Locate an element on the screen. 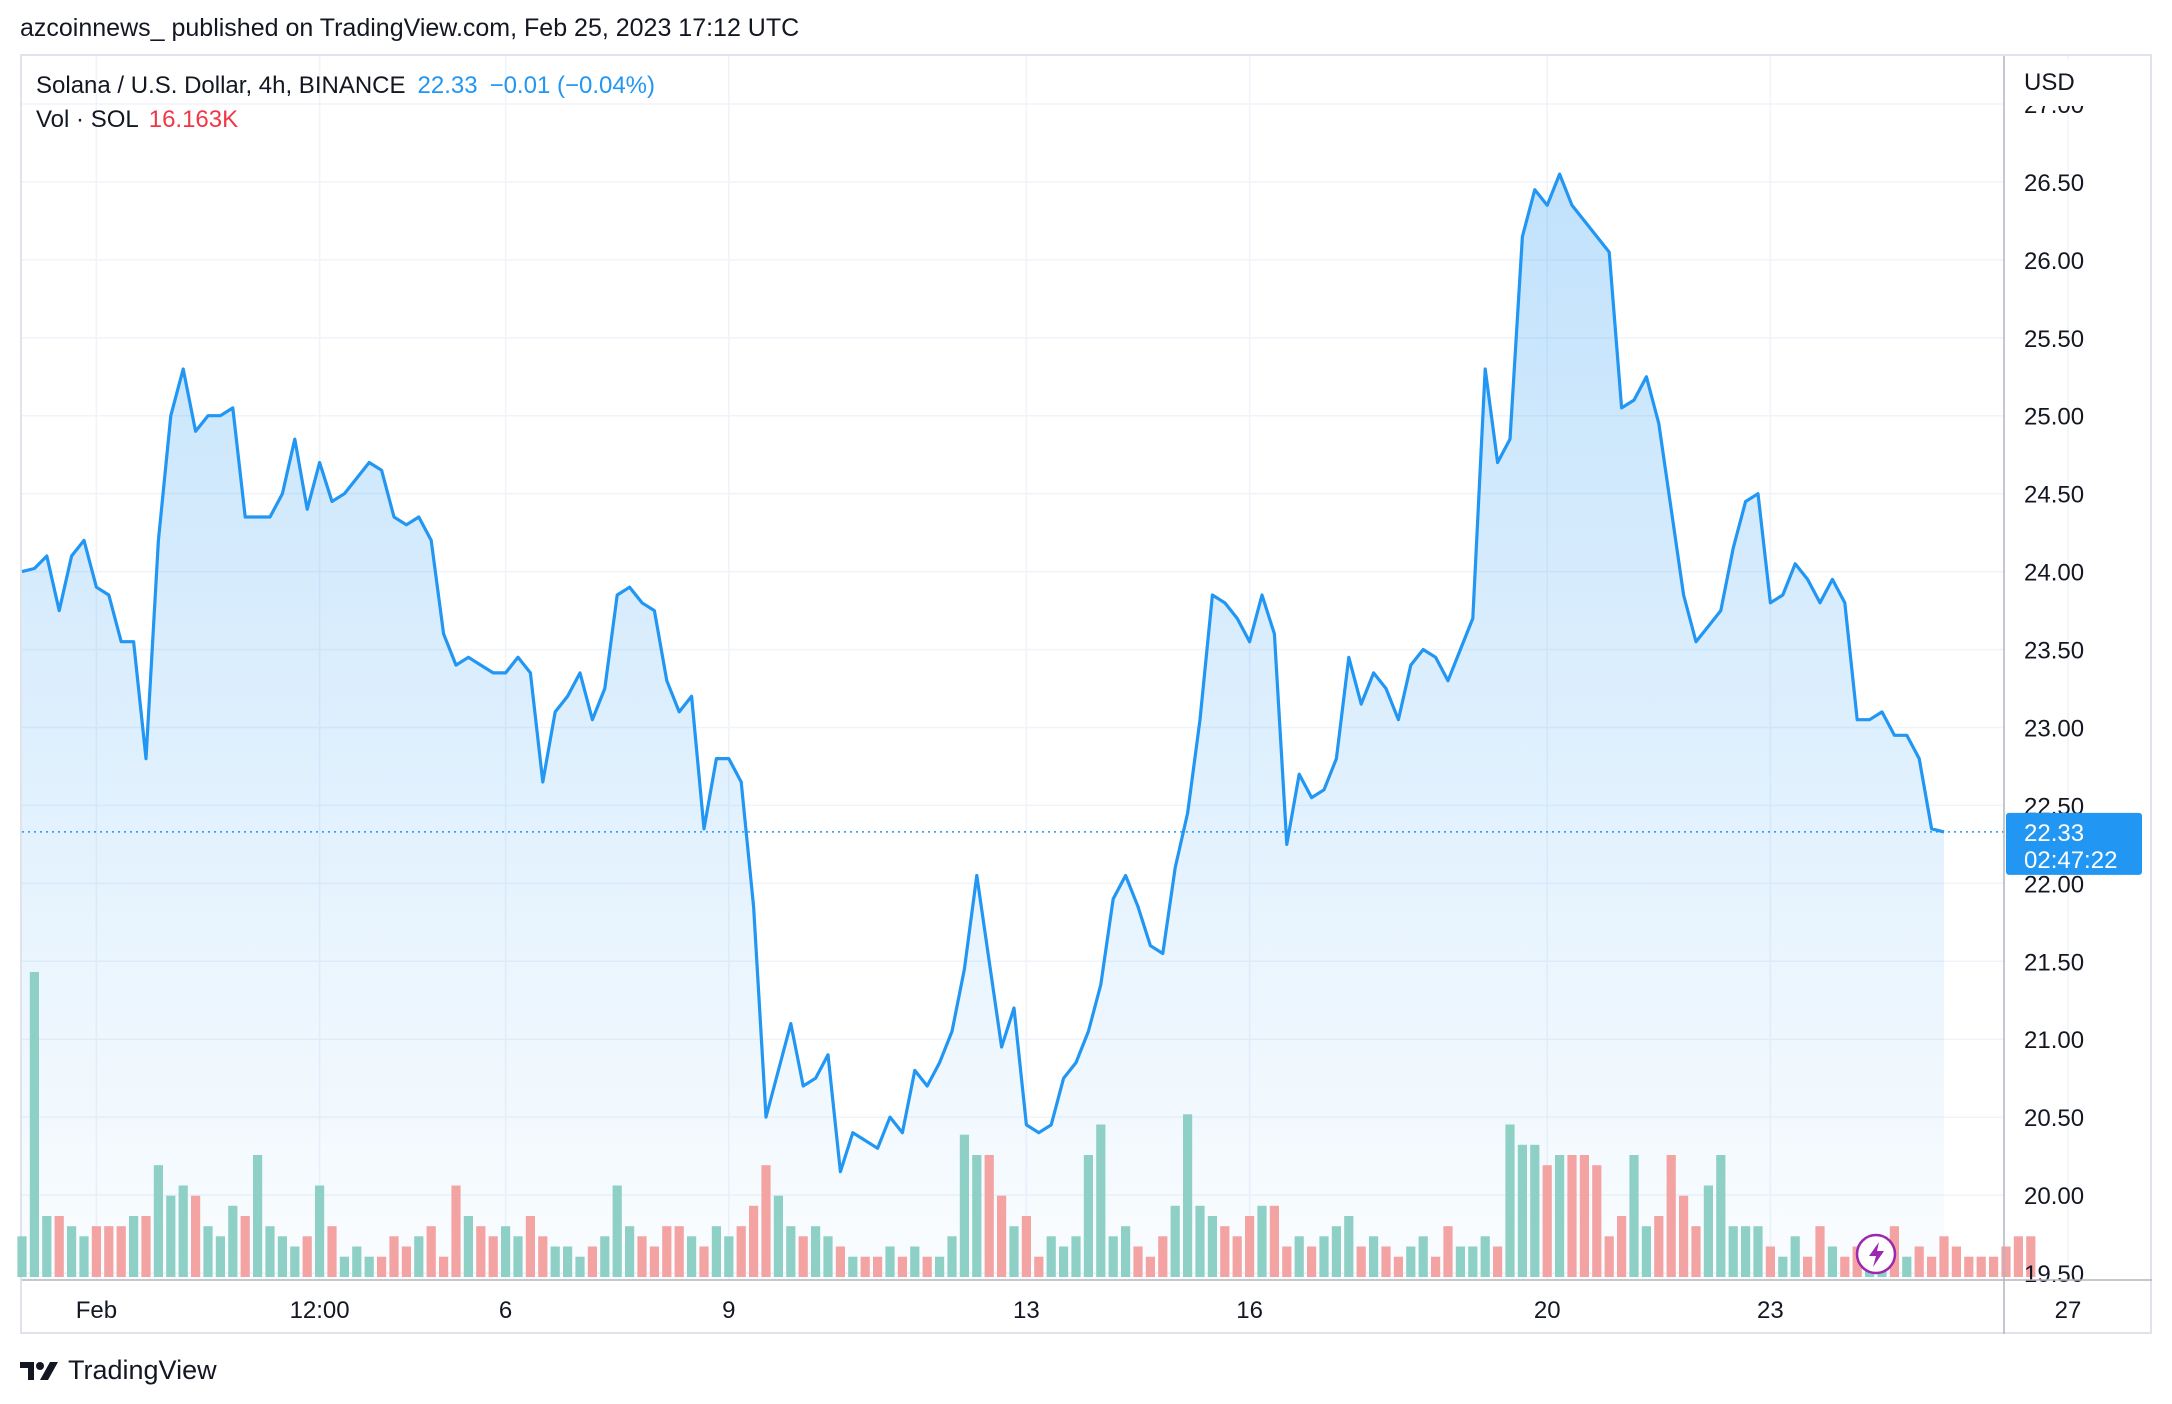 The height and width of the screenshot is (1404, 2172). tradingview-logo-icon is located at coordinates (40, 1371).